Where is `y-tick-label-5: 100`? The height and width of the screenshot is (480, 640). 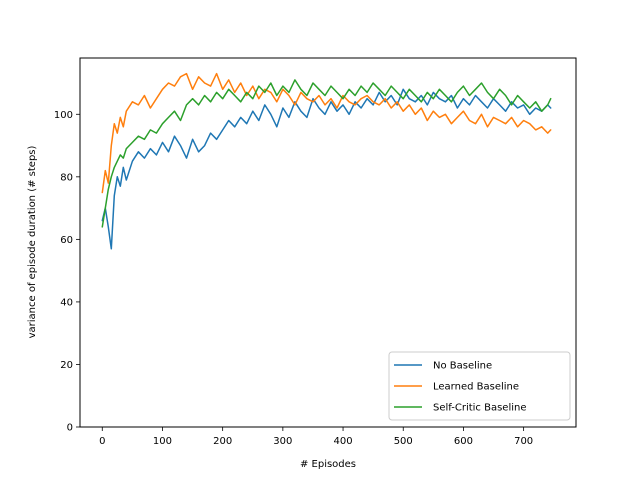
y-tick-label-5: 100 is located at coordinates (63, 115).